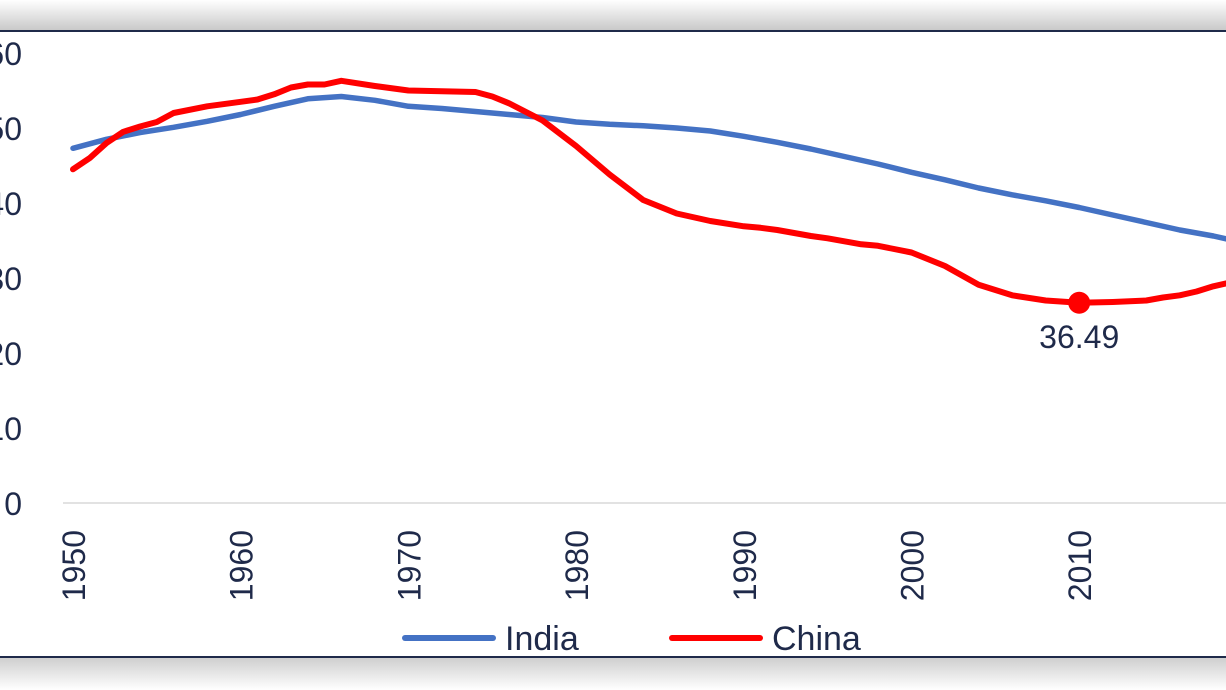 The image size is (1226, 690). Describe the element at coordinates (13, 504) in the screenshot. I see `y-tick-label: 0` at that location.